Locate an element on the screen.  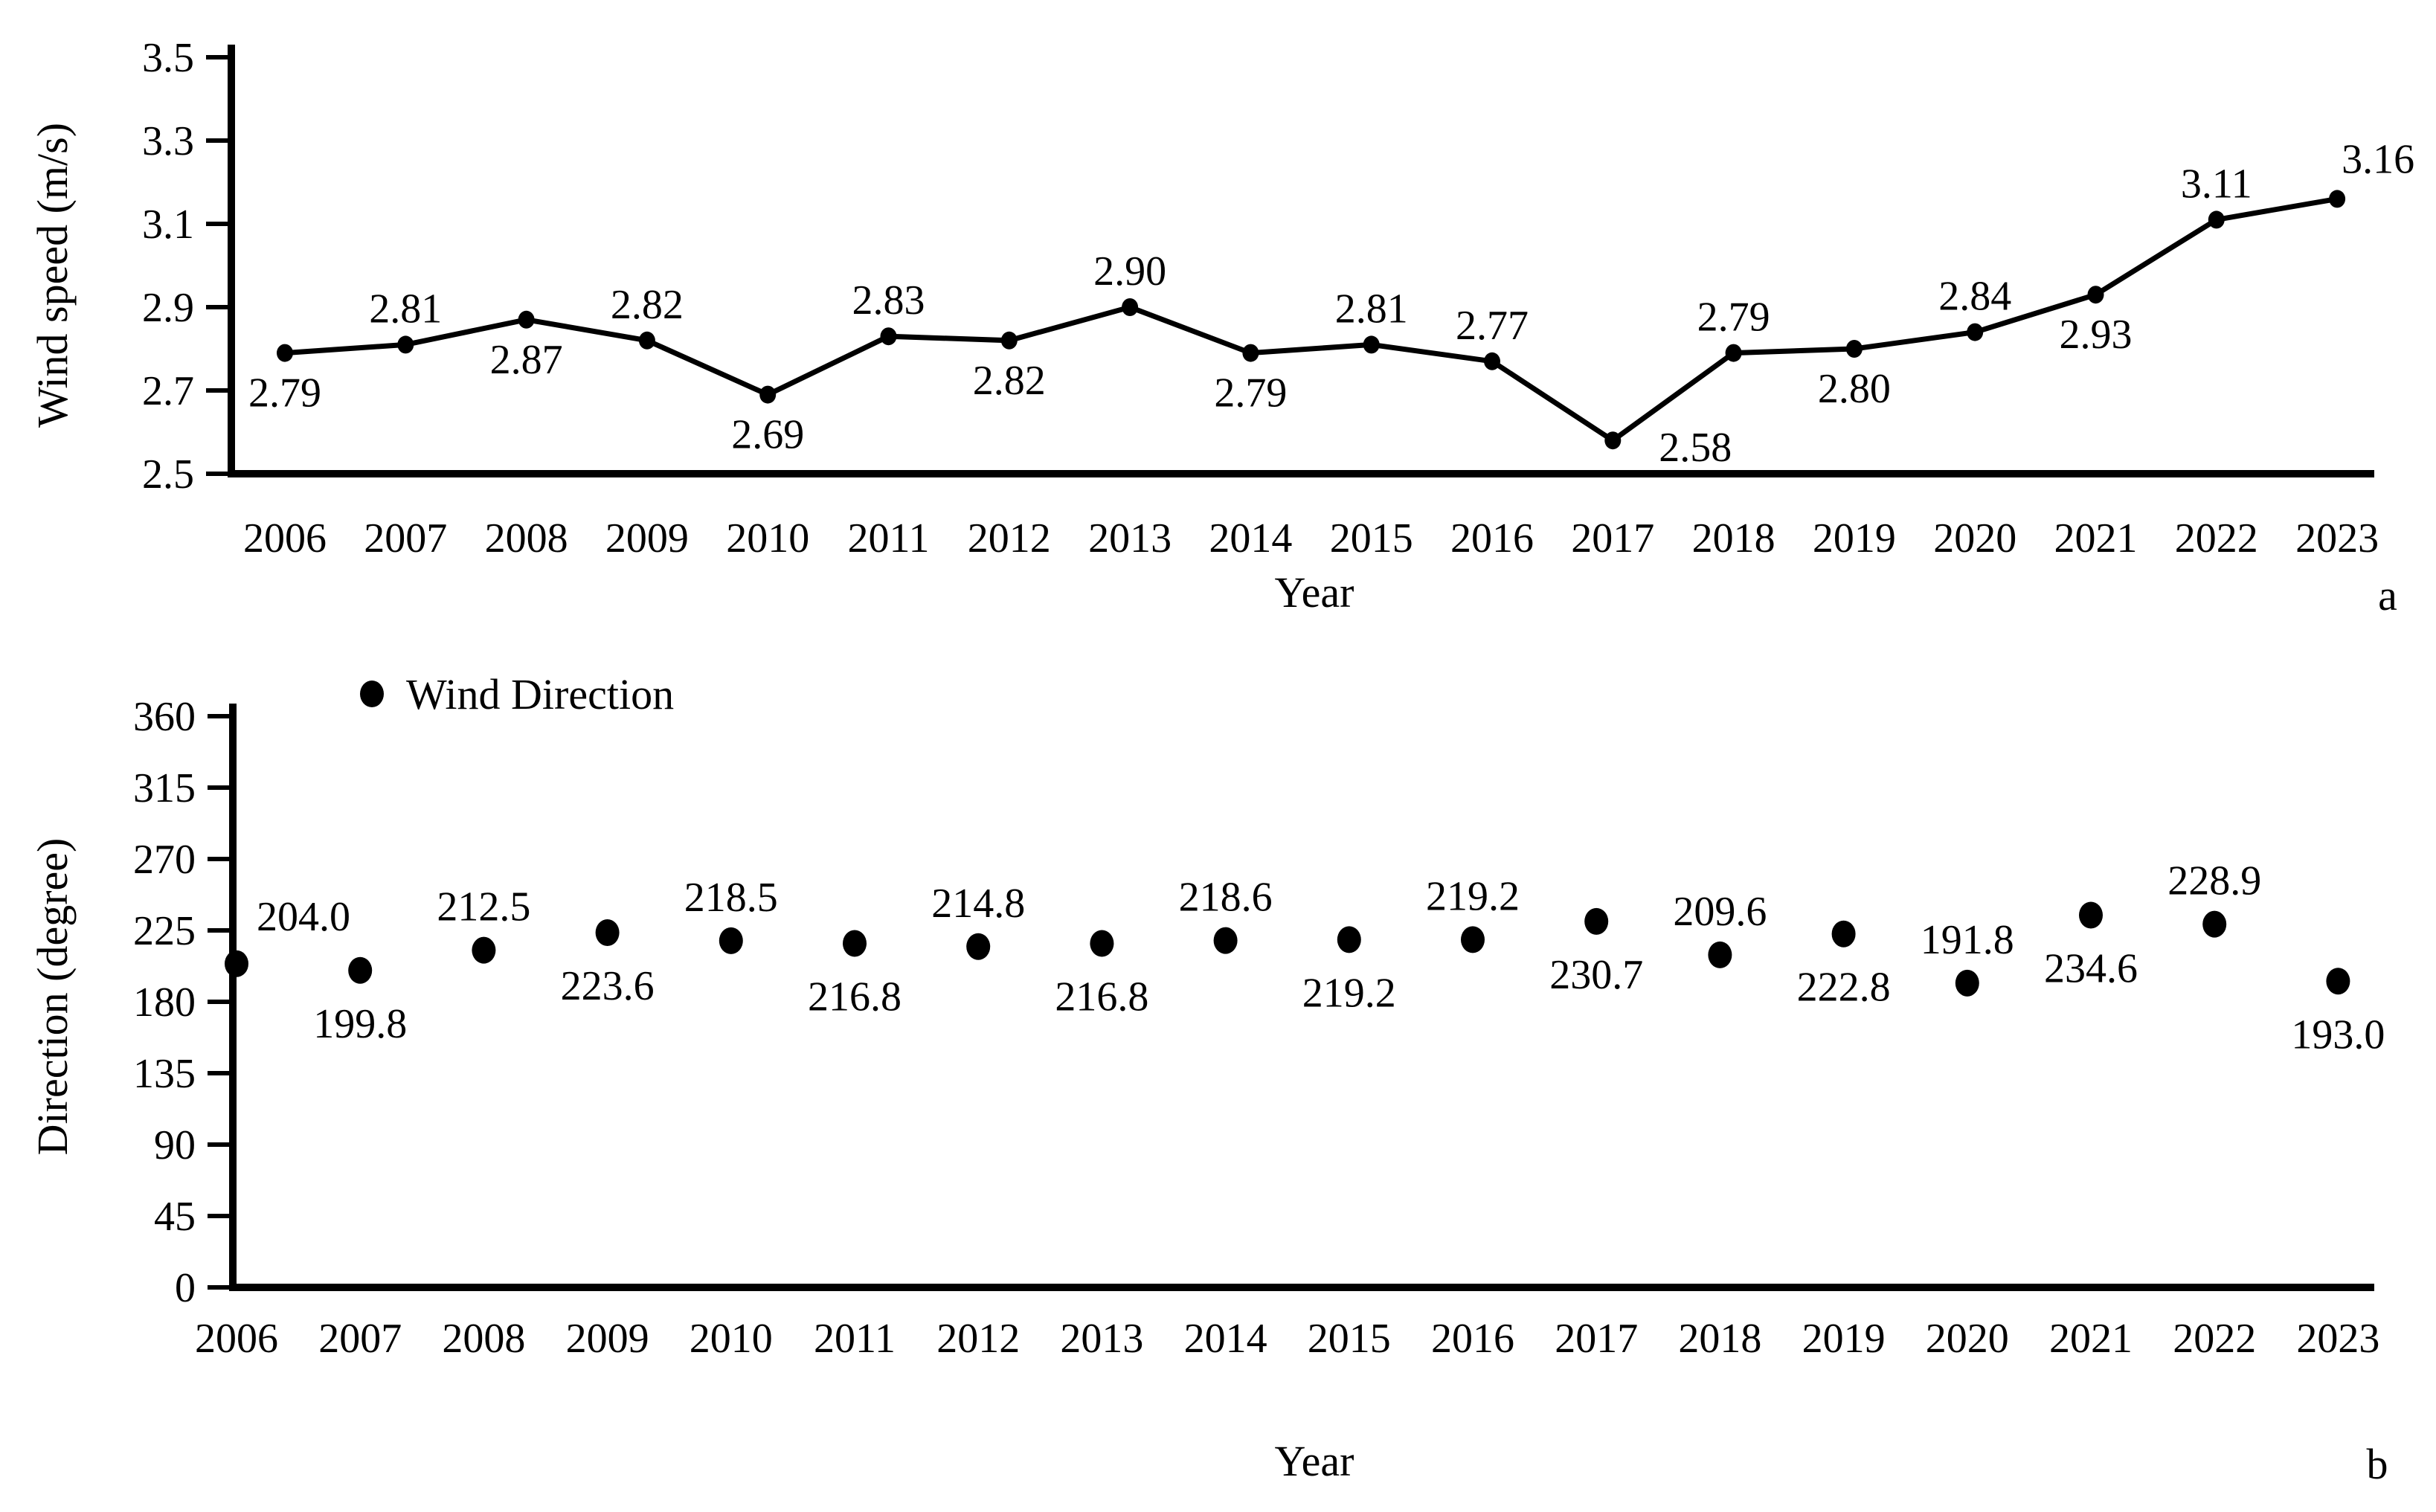
data-point-label: 209.6 is located at coordinates (1720, 912).